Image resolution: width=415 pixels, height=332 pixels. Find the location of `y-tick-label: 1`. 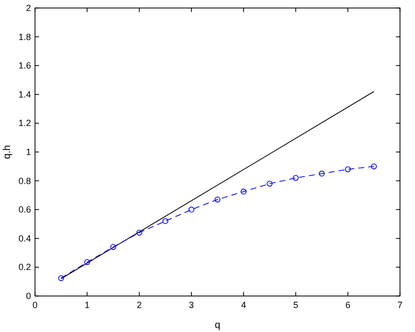

y-tick-label: 1 is located at coordinates (28, 152).